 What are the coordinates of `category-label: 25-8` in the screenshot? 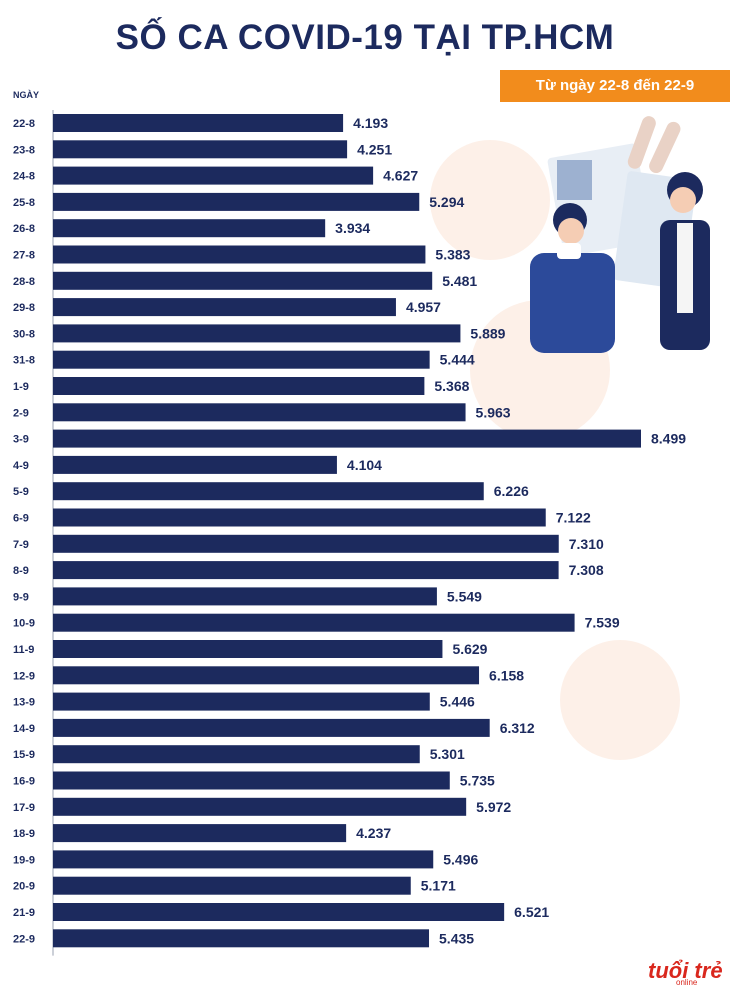 It's located at (24, 203).